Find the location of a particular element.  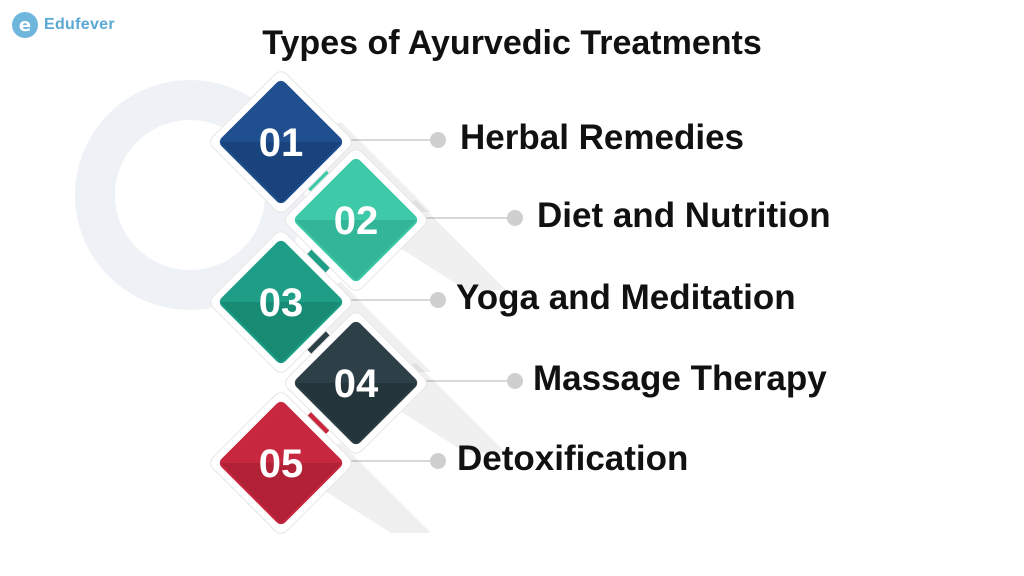

step-badge-05: 05 is located at coordinates (320, 463).